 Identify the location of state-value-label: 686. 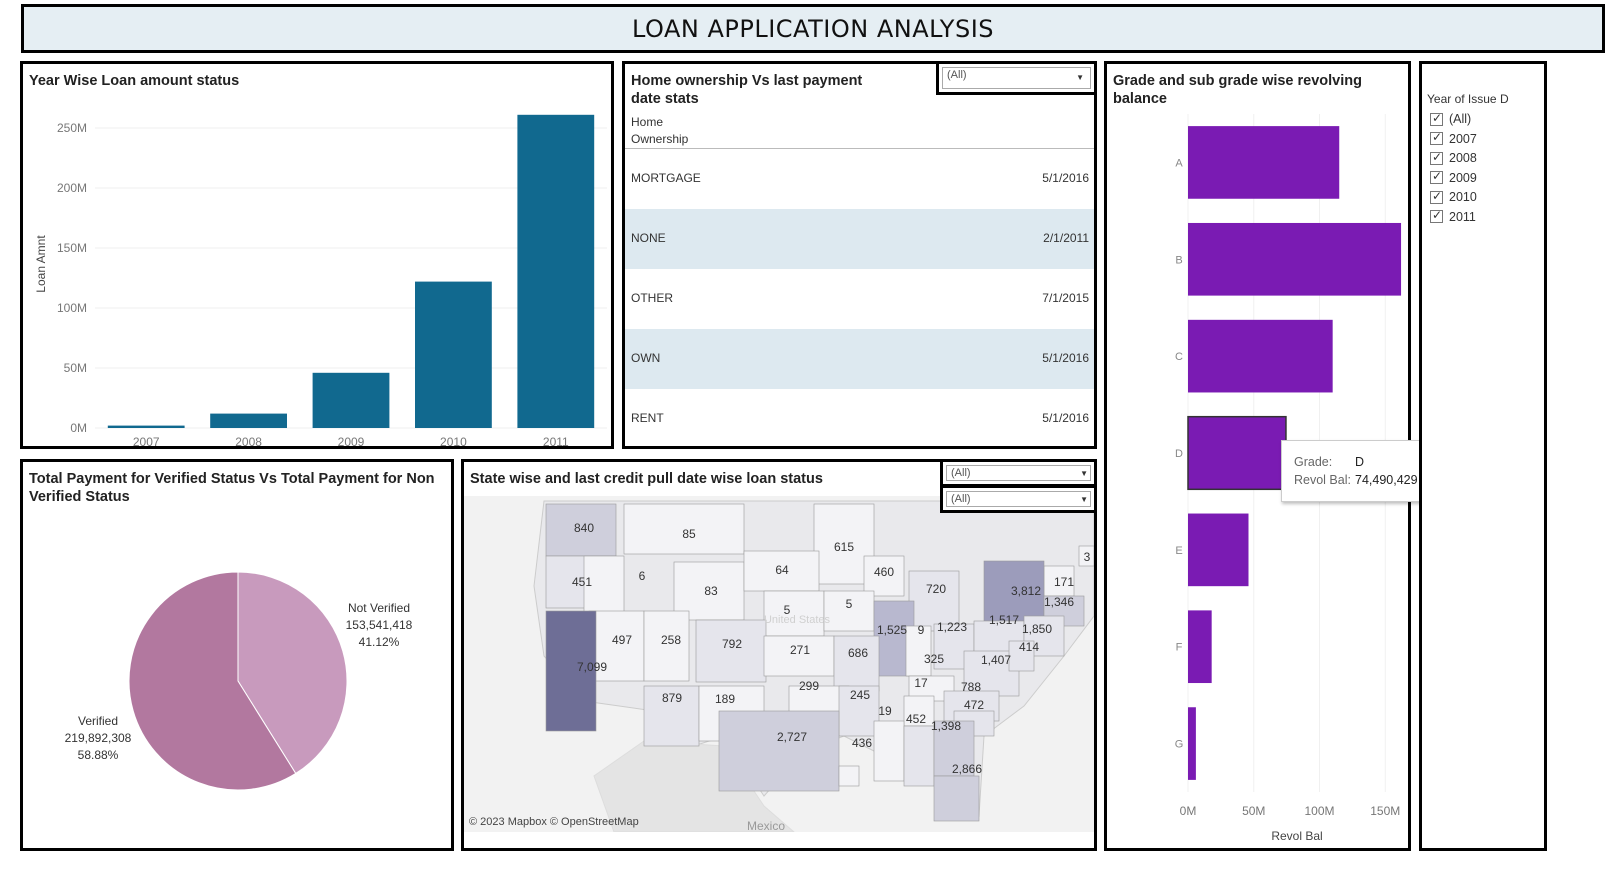
(858, 653).